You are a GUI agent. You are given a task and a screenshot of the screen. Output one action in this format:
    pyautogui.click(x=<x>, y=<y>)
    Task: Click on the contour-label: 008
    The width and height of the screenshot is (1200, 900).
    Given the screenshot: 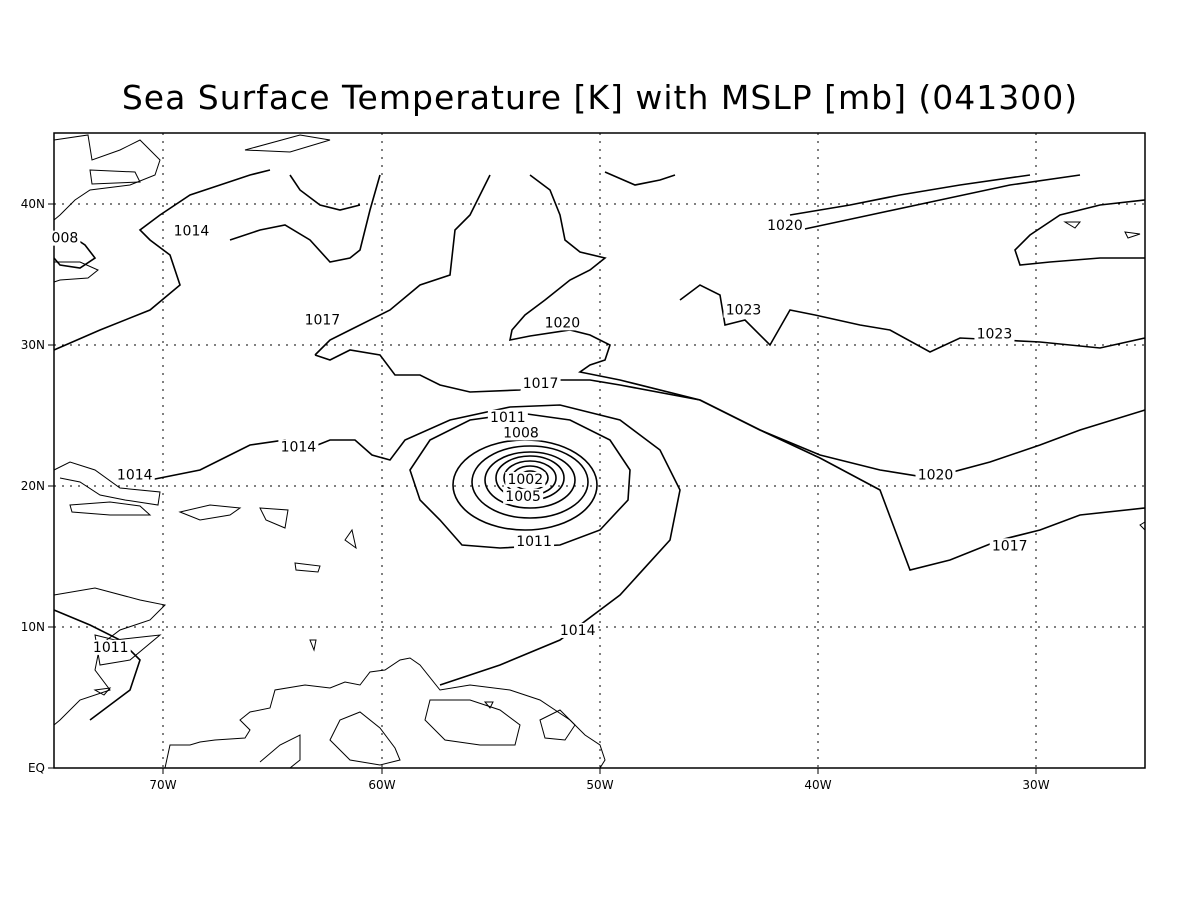 What is the action you would take?
    pyautogui.click(x=65, y=239)
    